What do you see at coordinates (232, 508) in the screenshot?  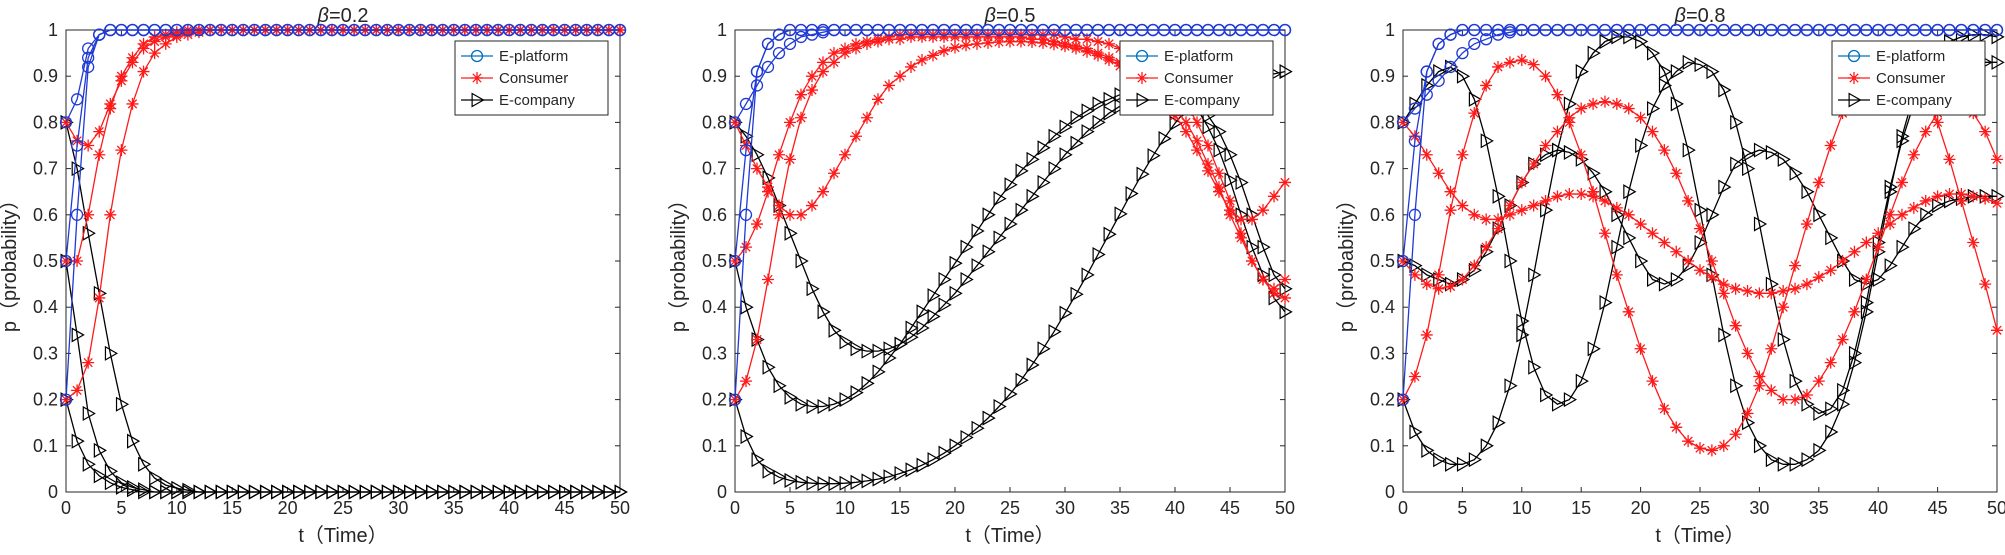 I see `x-tick-label: 15` at bounding box center [232, 508].